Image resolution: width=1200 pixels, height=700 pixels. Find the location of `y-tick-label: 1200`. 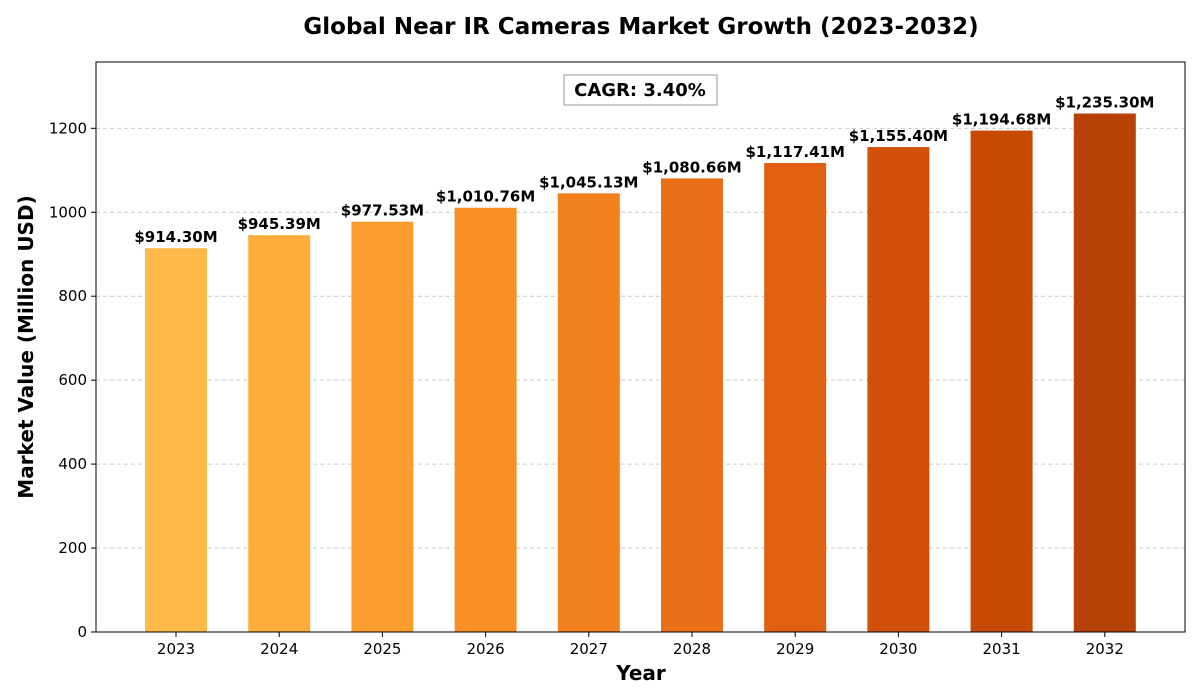

y-tick-label: 1200 is located at coordinates (68, 128).